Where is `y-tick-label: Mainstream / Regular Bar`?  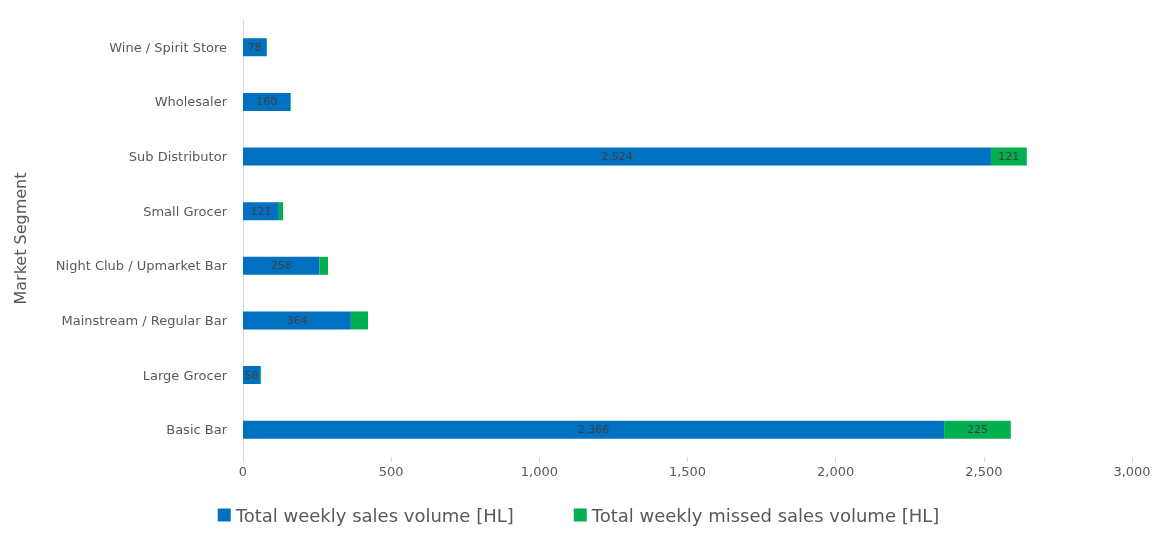 y-tick-label: Mainstream / Regular Bar is located at coordinates (144, 320).